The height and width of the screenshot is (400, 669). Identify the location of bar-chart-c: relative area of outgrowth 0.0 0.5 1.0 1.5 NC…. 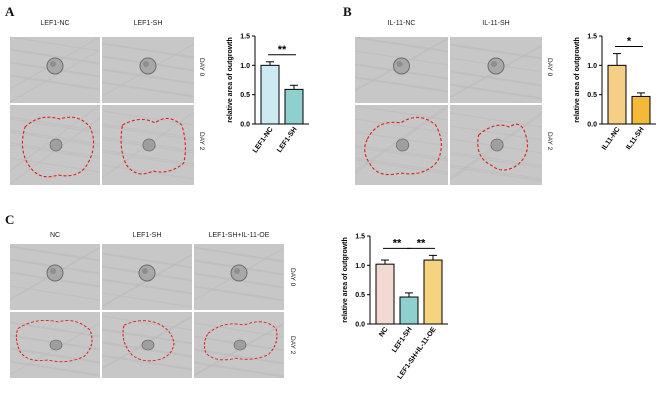
(400, 312).